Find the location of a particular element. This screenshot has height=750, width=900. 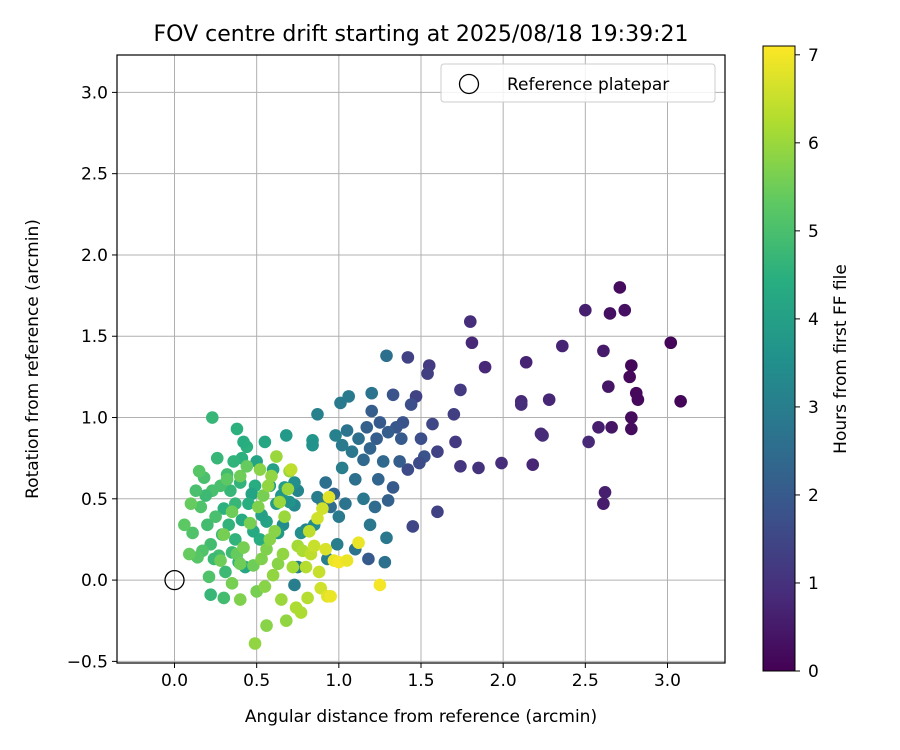

colorbar-tick-label: 0 is located at coordinates (813, 672).